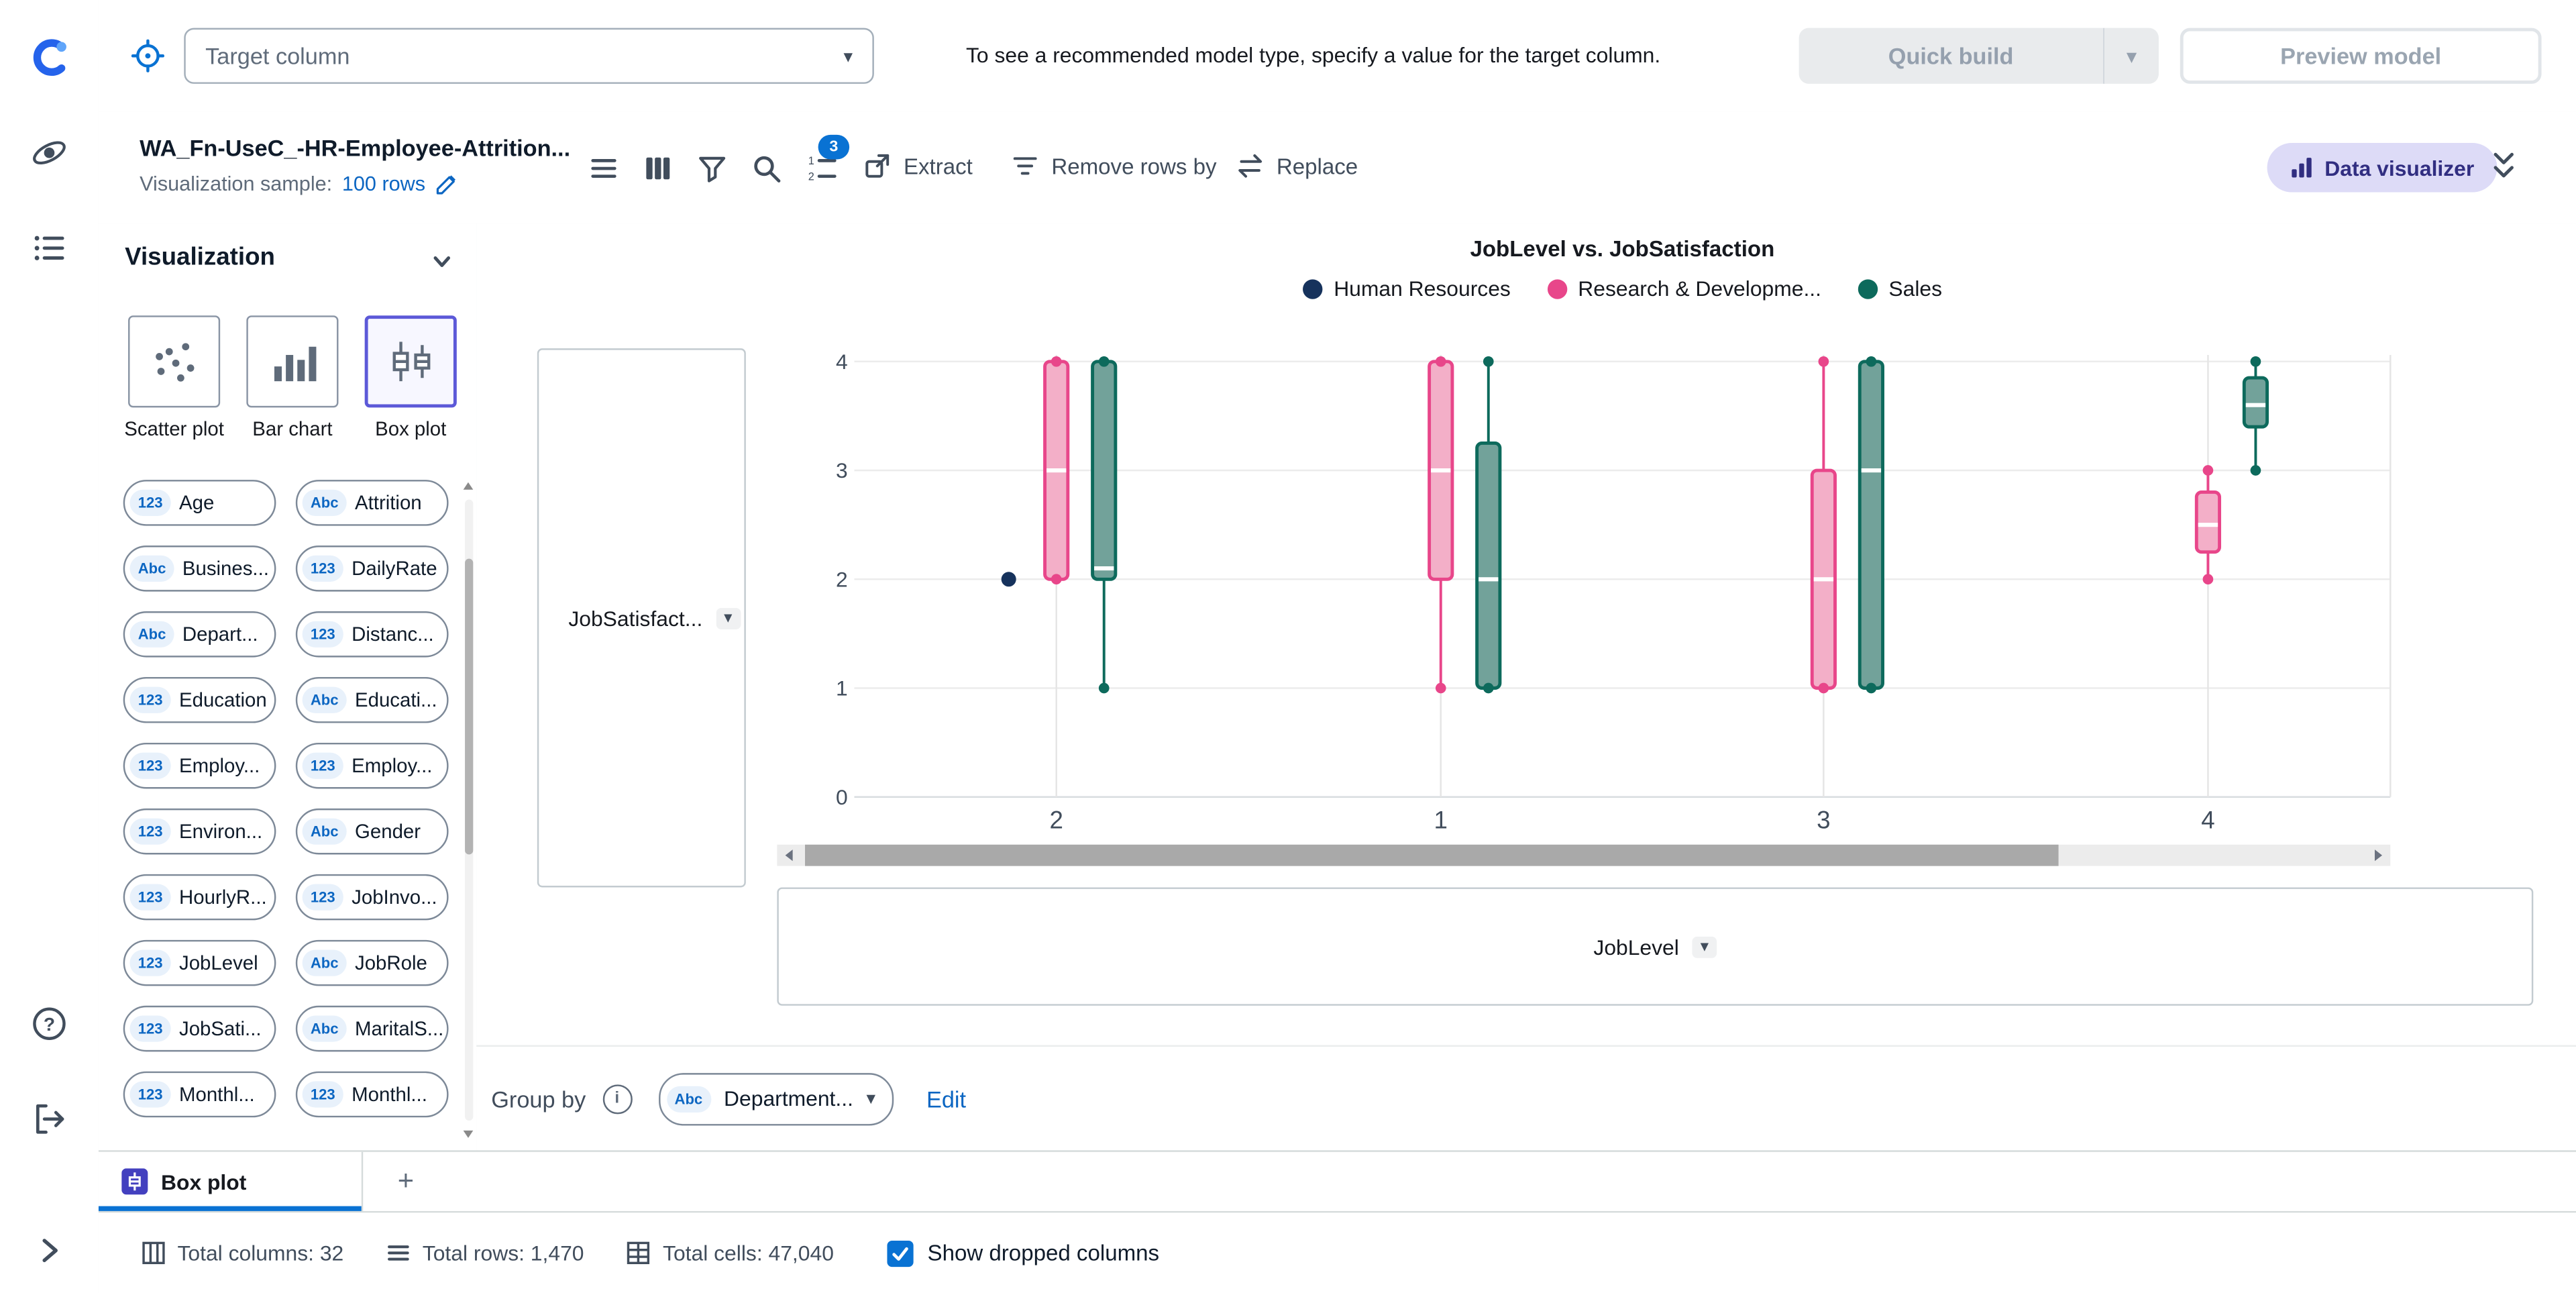 The width and height of the screenshot is (2576, 1293). What do you see at coordinates (946, 1098) in the screenshot?
I see `group-by-edit-link: Edit` at bounding box center [946, 1098].